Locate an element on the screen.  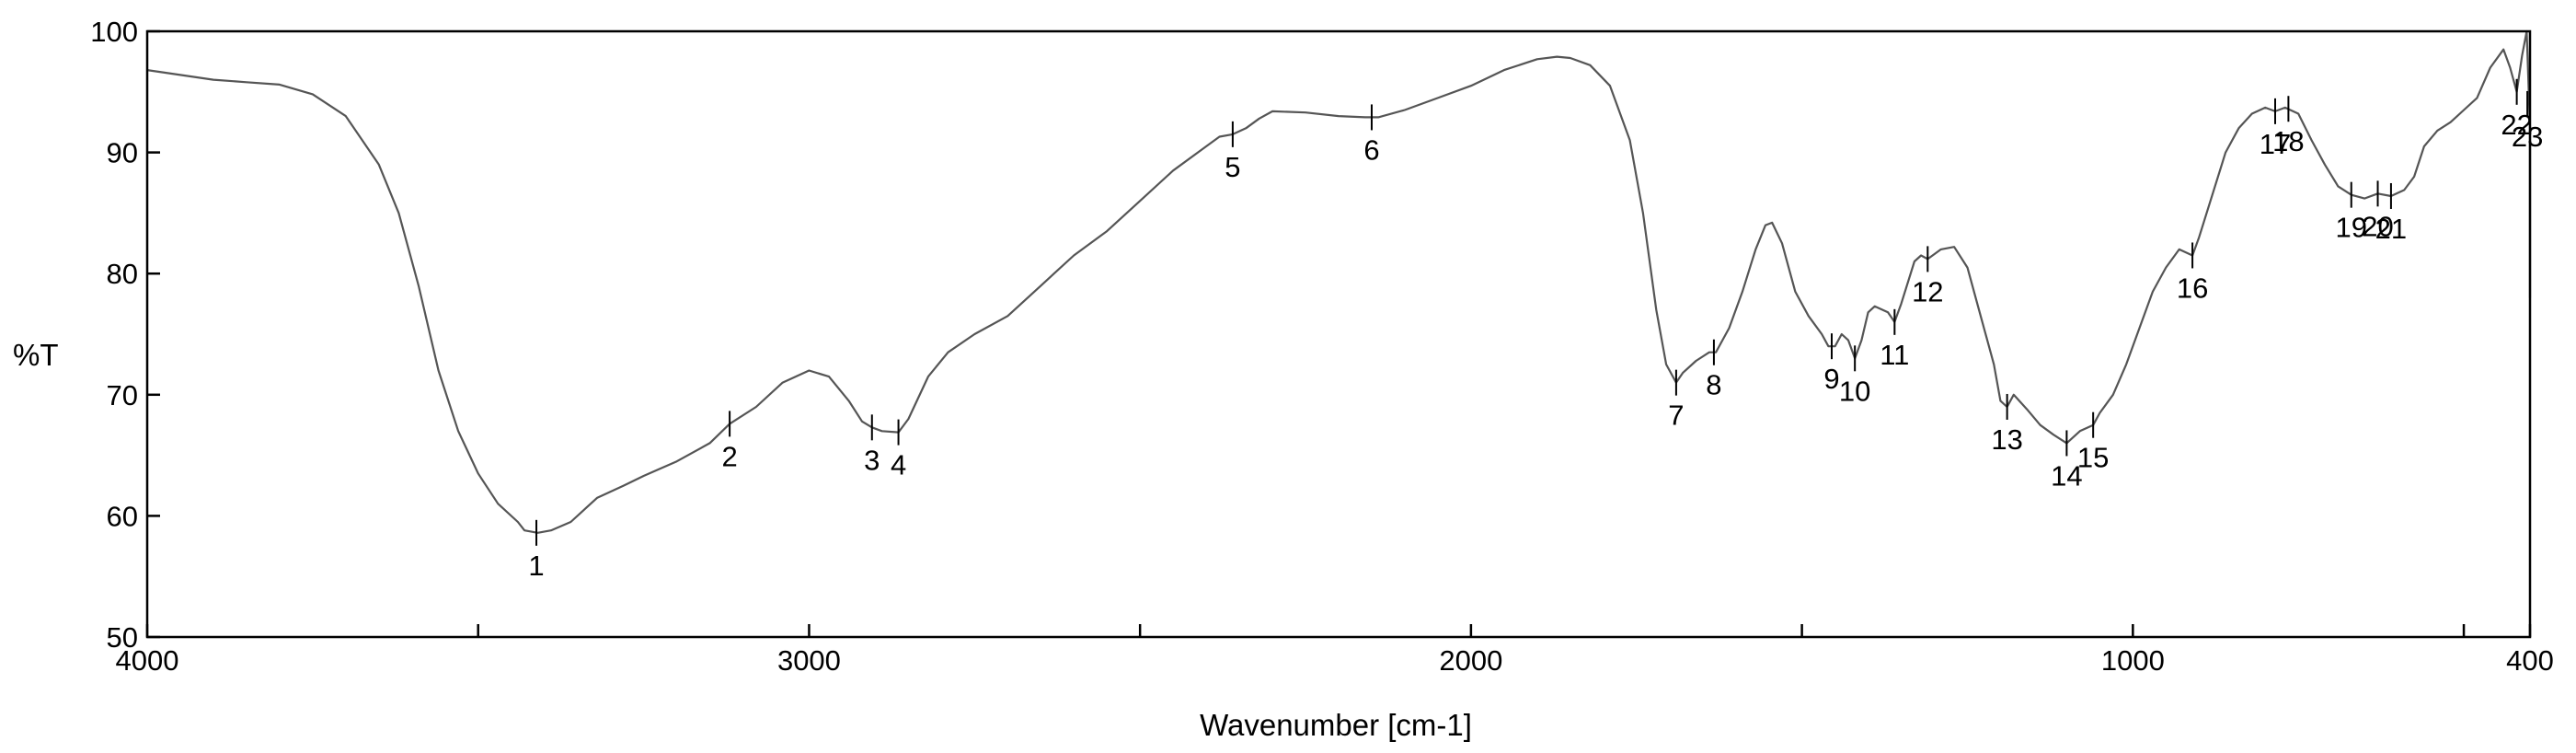
peak-label: 2 is located at coordinates (729, 456).